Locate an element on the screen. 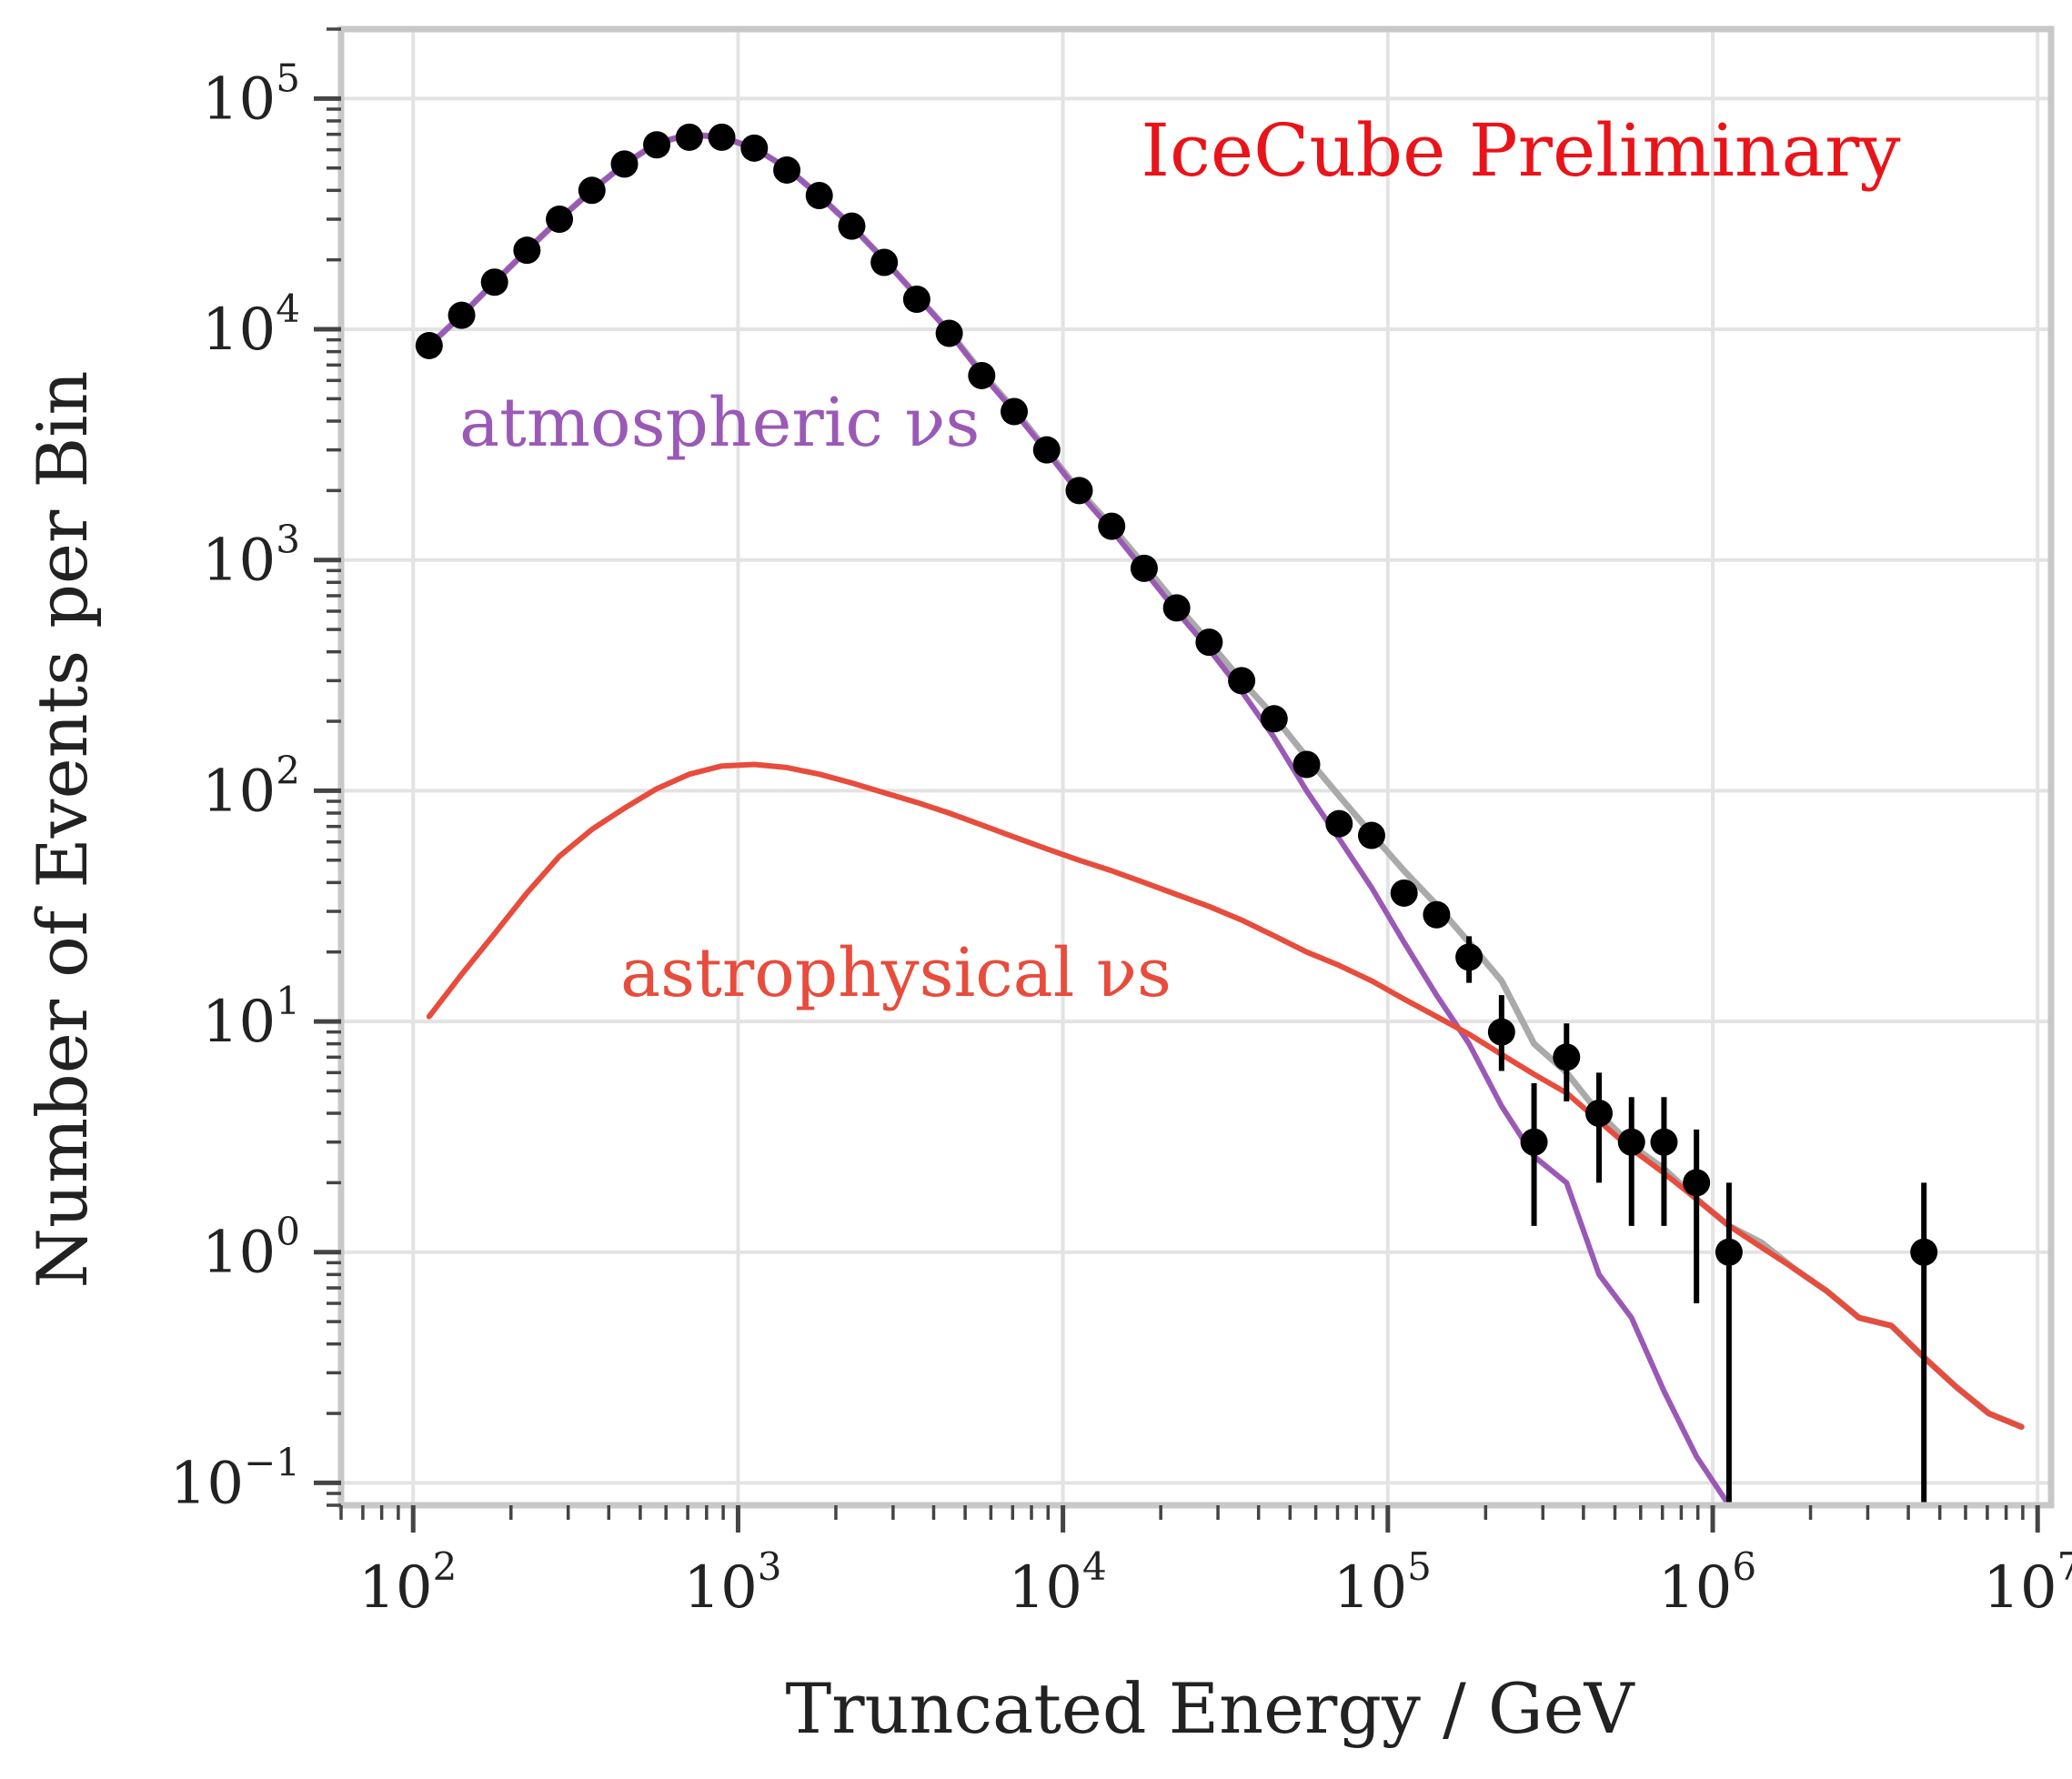 The width and height of the screenshot is (2072, 1779). y-tick-label: 10⁵ is located at coordinates (251, 94).